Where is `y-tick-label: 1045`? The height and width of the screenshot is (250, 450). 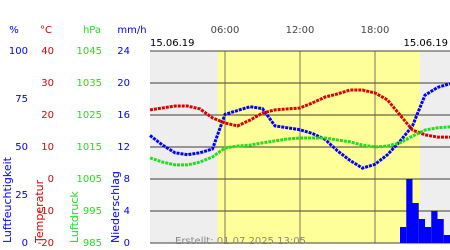
y-tick-label: 1045 is located at coordinates (89, 51).